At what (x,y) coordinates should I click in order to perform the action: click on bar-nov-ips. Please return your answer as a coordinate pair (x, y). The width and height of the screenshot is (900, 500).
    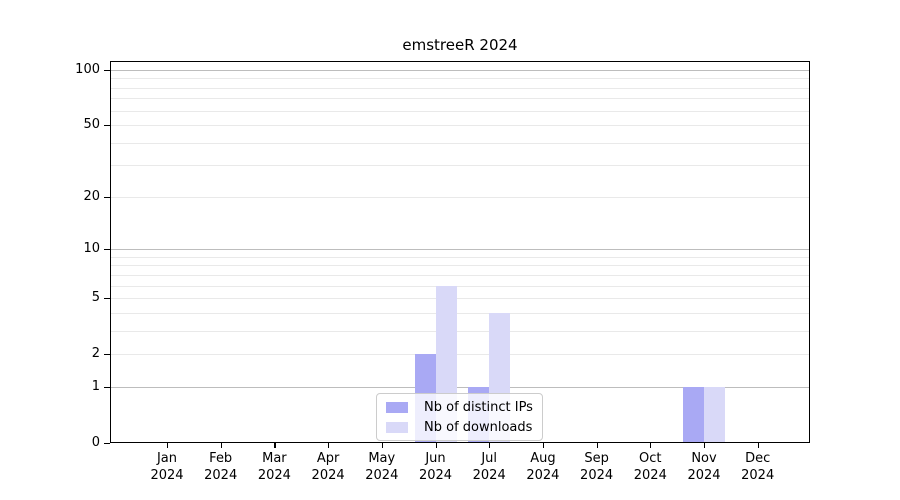
    Looking at the image, I should click on (693, 414).